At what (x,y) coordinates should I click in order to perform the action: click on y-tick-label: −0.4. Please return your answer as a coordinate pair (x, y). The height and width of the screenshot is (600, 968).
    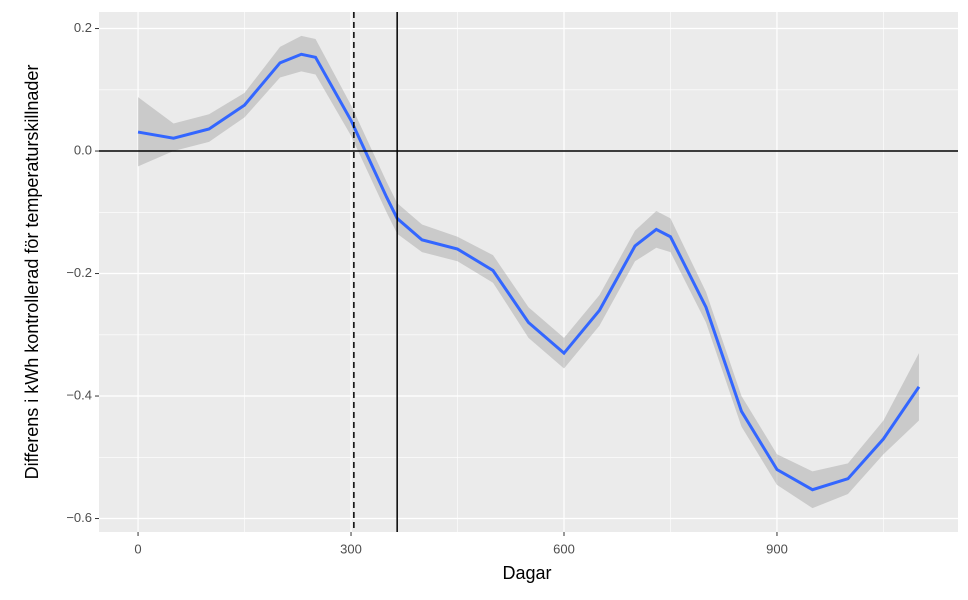
    Looking at the image, I should click on (79, 394).